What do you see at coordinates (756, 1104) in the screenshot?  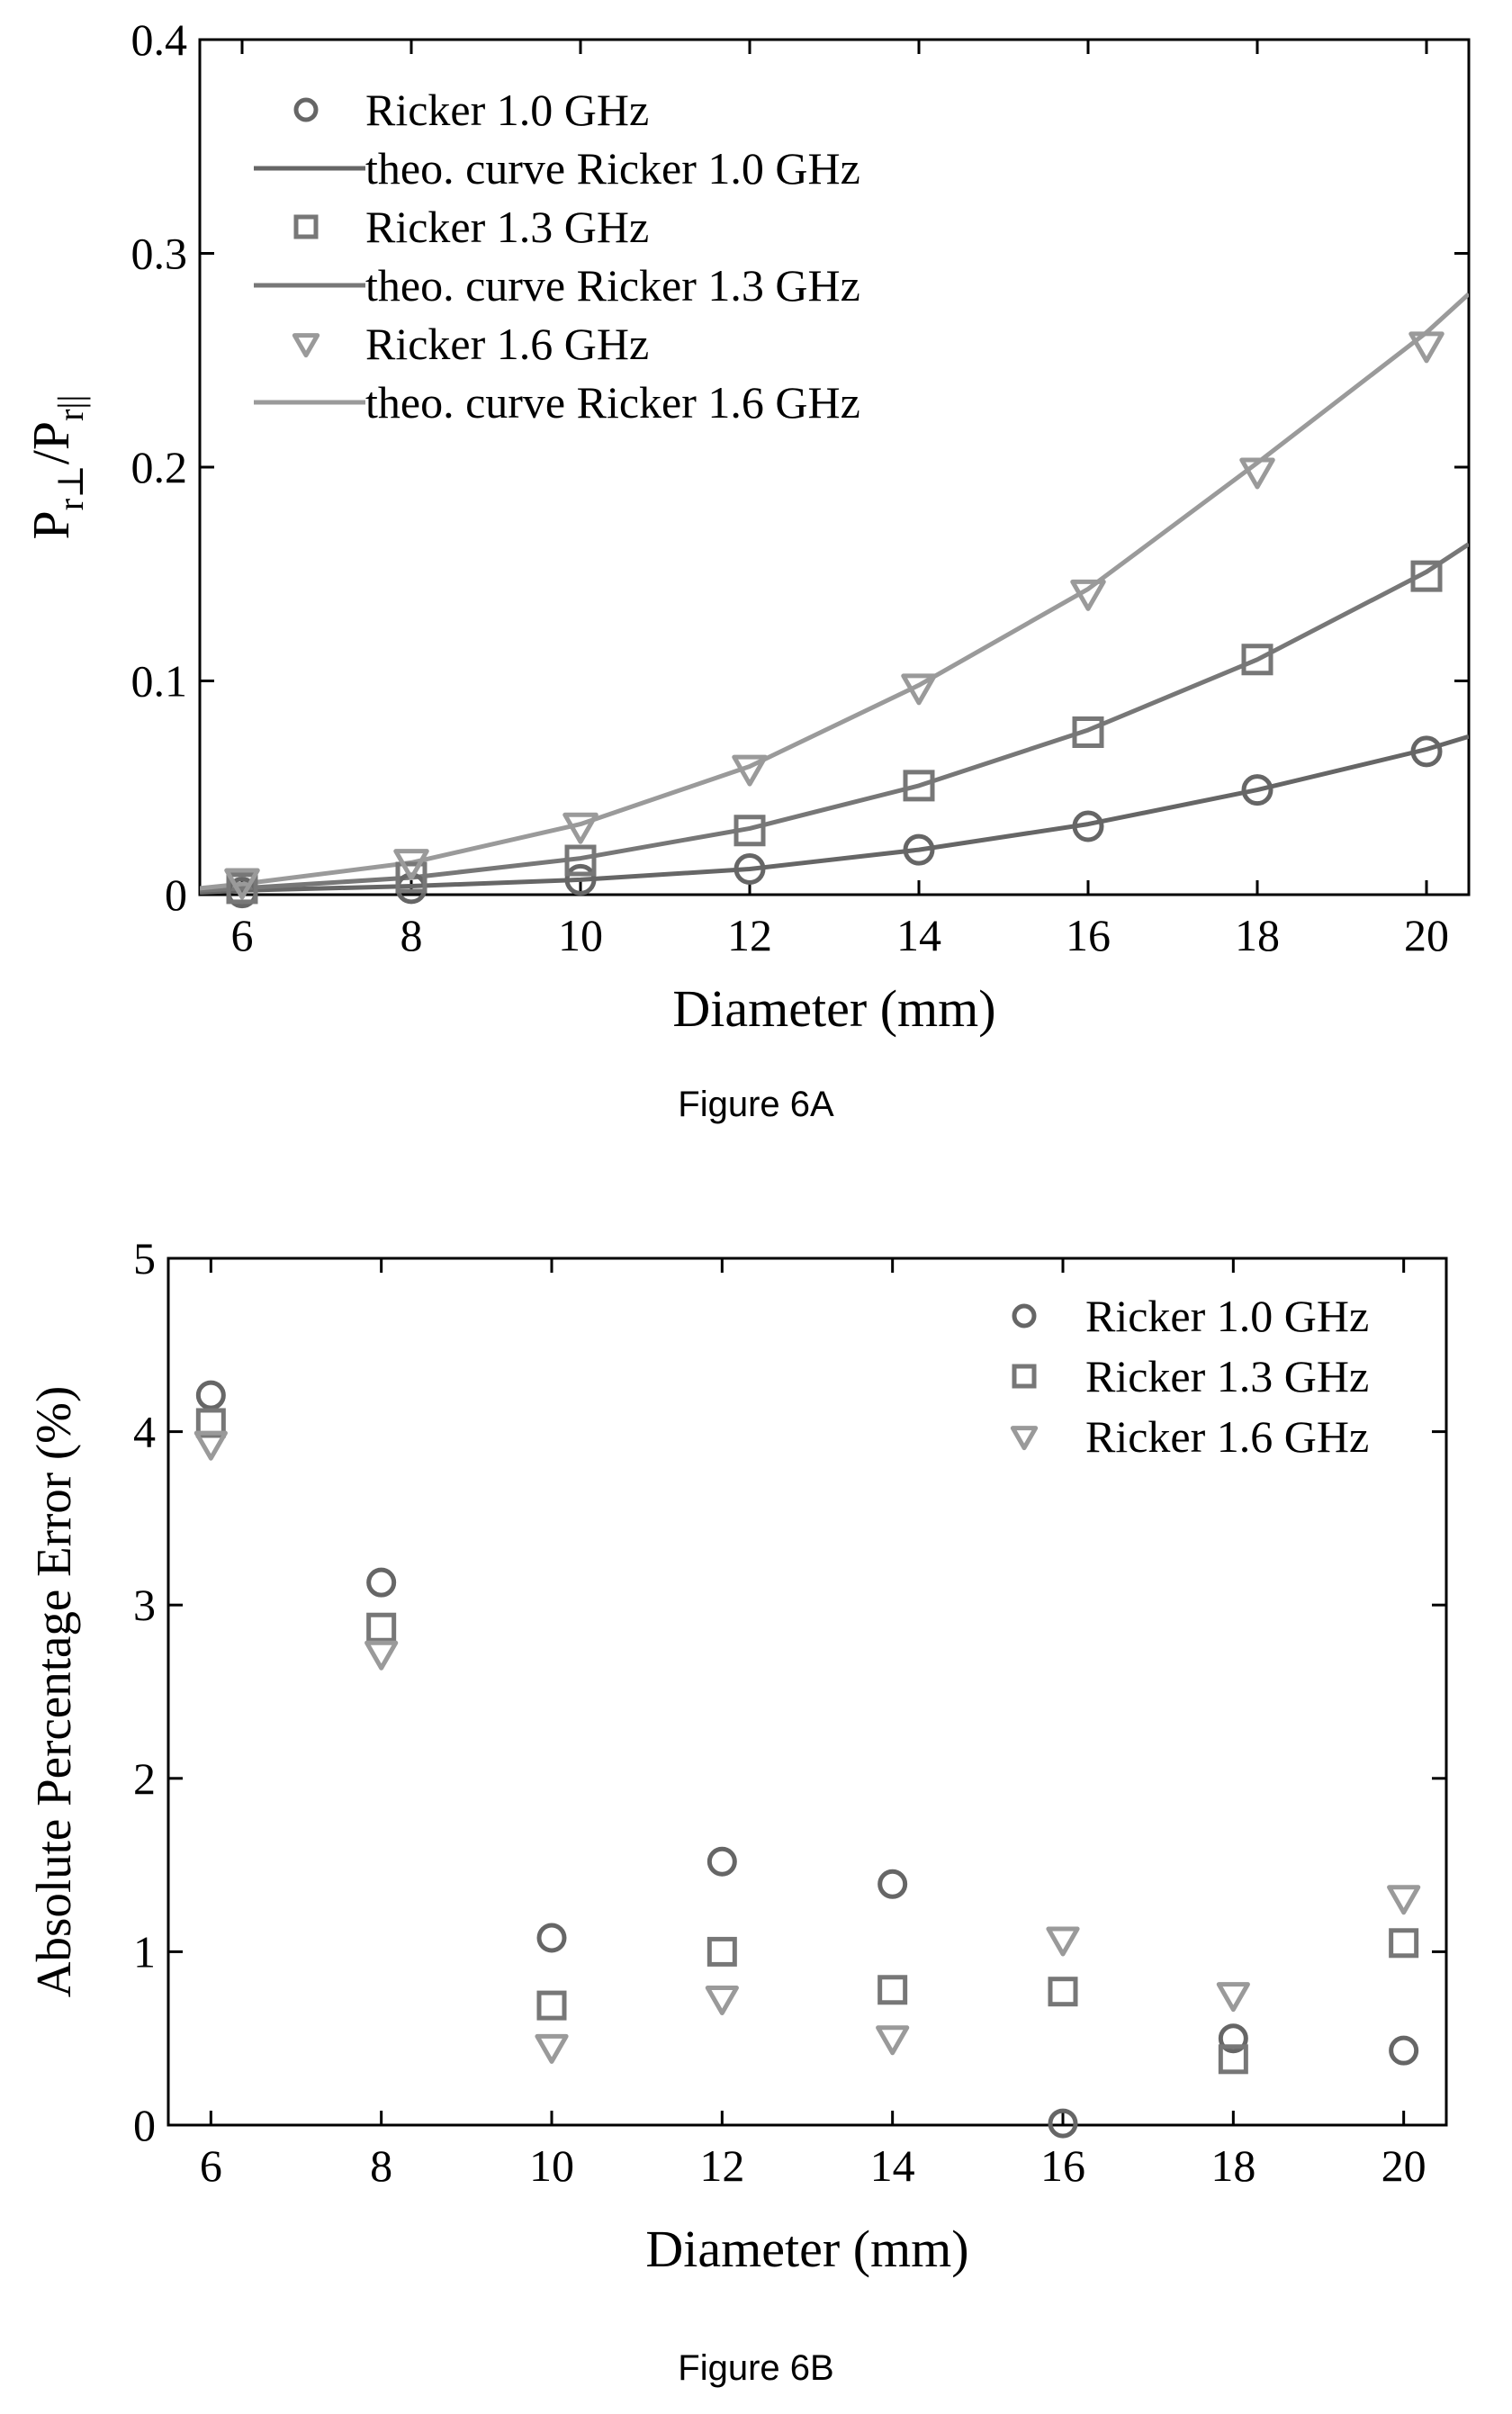 I see `chart-1-caption: Figure 6A` at bounding box center [756, 1104].